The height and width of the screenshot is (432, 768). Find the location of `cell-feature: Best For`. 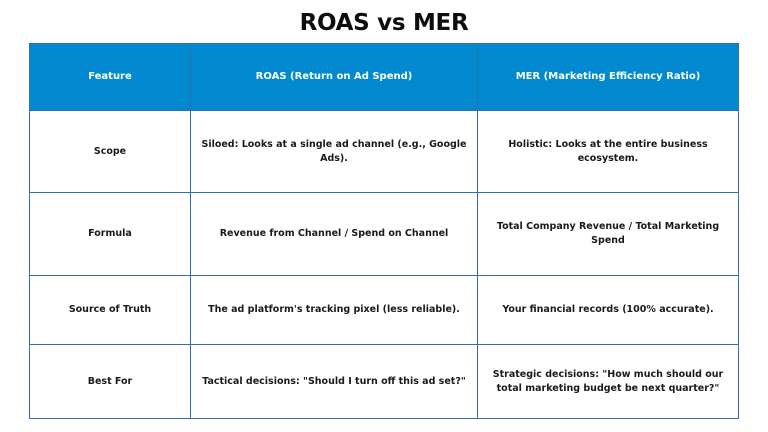

cell-feature: Best For is located at coordinates (110, 381).